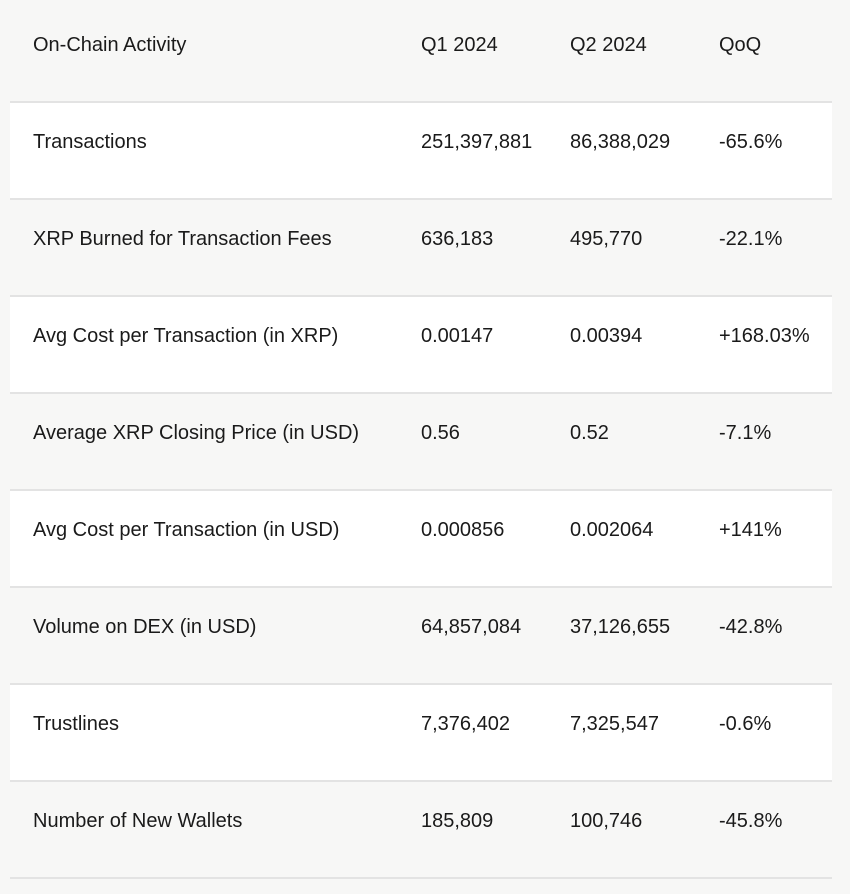  I want to click on row-metric-label: XRP Burned for Transaction Fees, so click(182, 239).